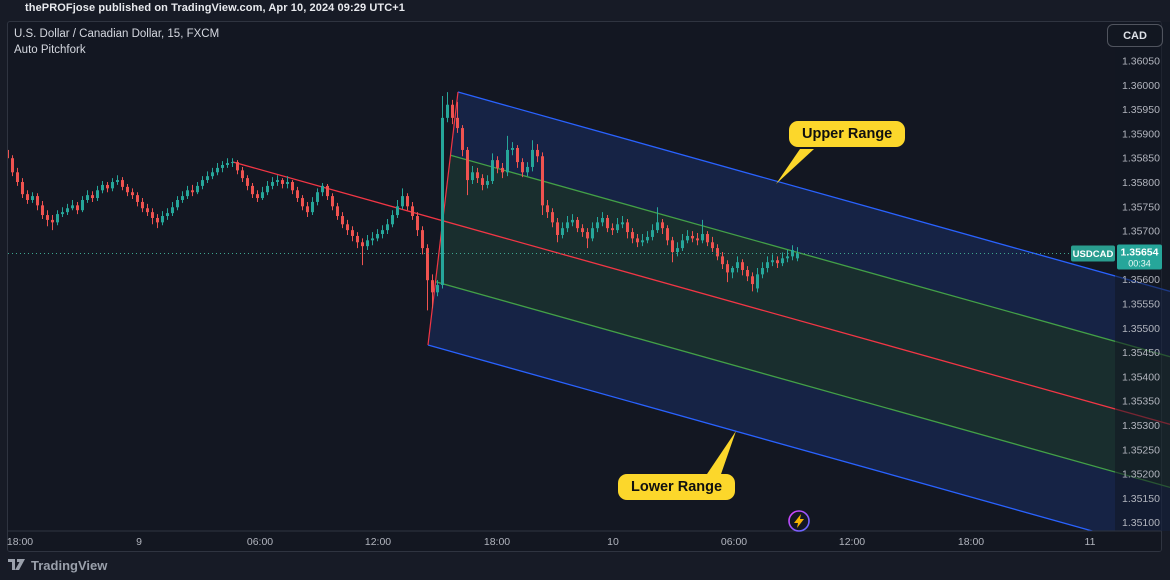 This screenshot has width=1170, height=580. Describe the element at coordinates (1139, 263) in the screenshot. I see `countdown-text: 00:34` at that location.